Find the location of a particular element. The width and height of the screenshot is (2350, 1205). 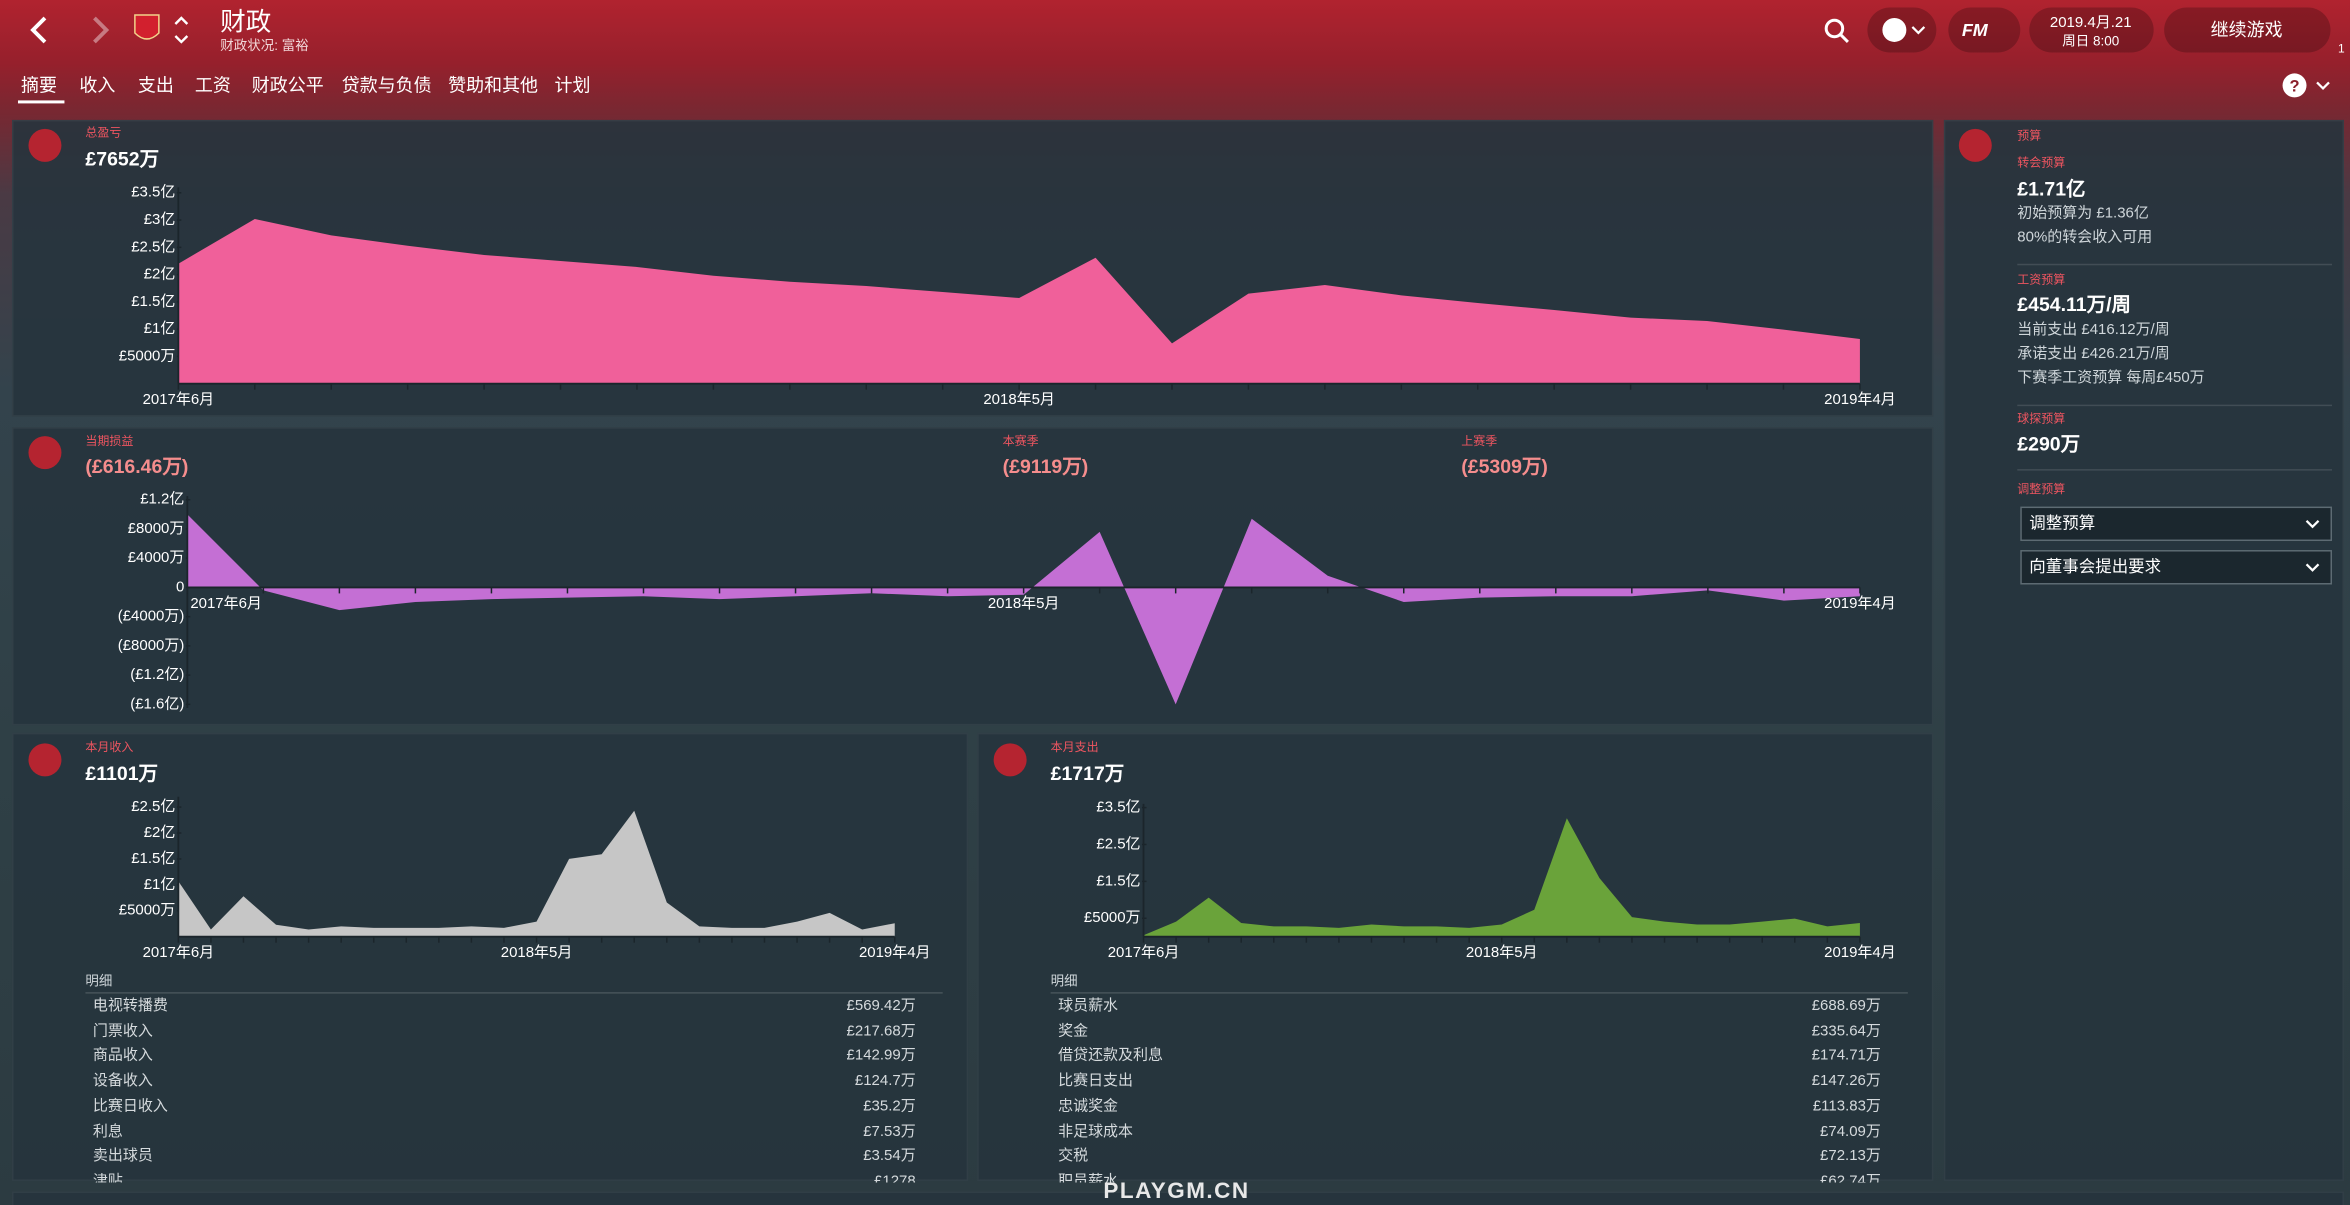

detail-label: 球员薪水 is located at coordinates (1088, 1006).